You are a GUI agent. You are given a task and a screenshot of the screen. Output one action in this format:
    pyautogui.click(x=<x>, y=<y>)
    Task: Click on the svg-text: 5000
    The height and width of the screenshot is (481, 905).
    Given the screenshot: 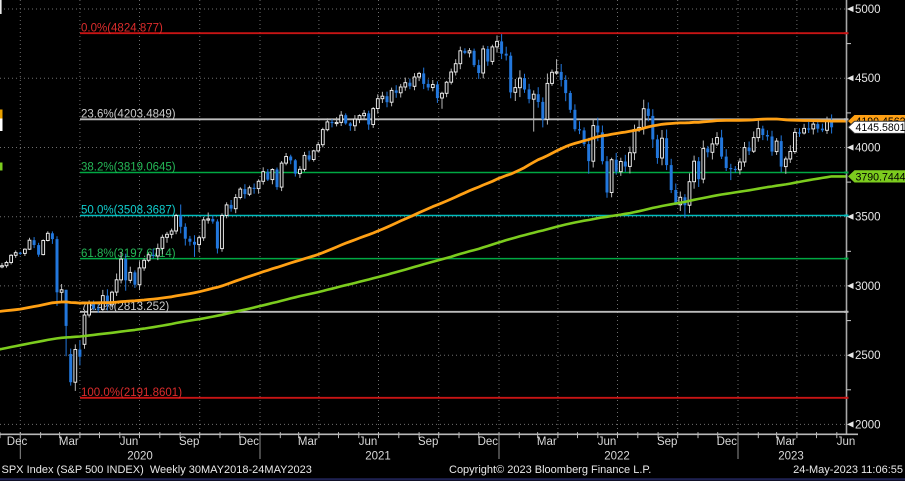 What is the action you would take?
    pyautogui.click(x=868, y=10)
    